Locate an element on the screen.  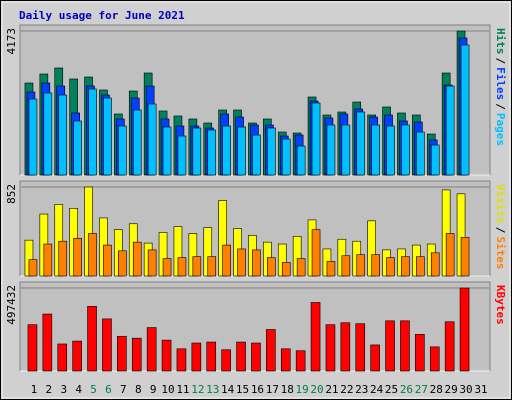
legend-entry: Hits is located at coordinates (500, 41).